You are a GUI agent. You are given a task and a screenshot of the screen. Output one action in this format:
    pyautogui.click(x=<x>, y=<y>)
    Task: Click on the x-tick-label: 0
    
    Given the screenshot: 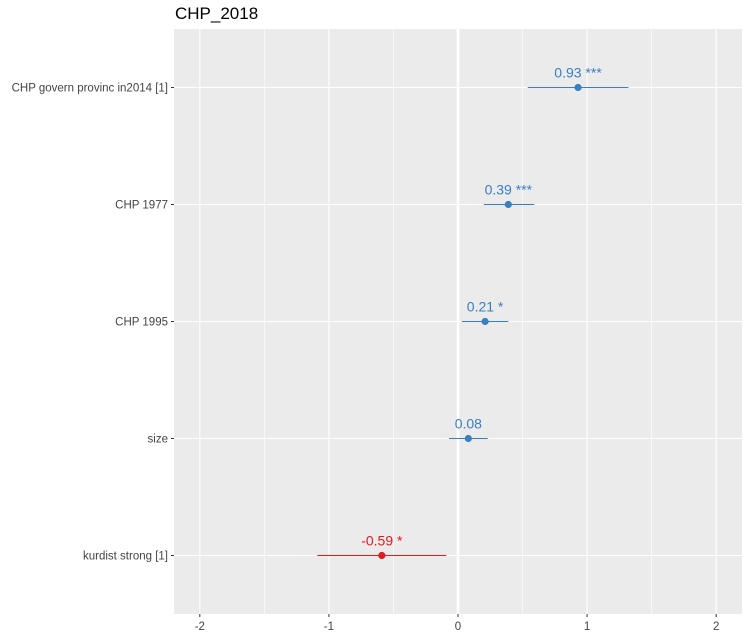 What is the action you would take?
    pyautogui.click(x=458, y=627)
    